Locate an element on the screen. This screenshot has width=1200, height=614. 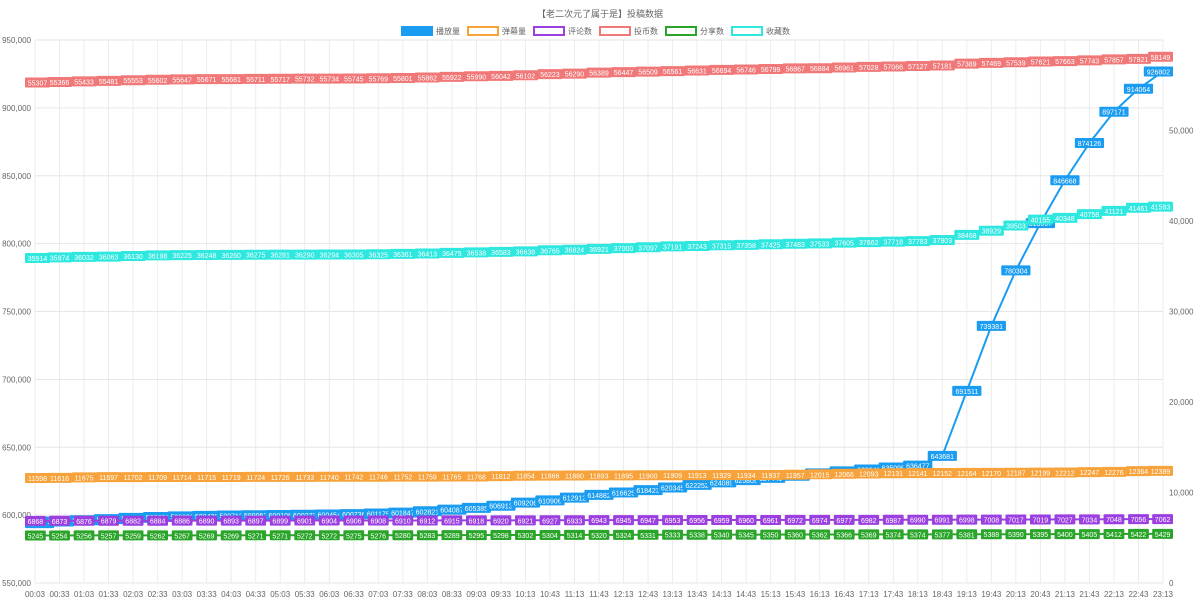
legend-label: 播放量 is located at coordinates (448, 31).